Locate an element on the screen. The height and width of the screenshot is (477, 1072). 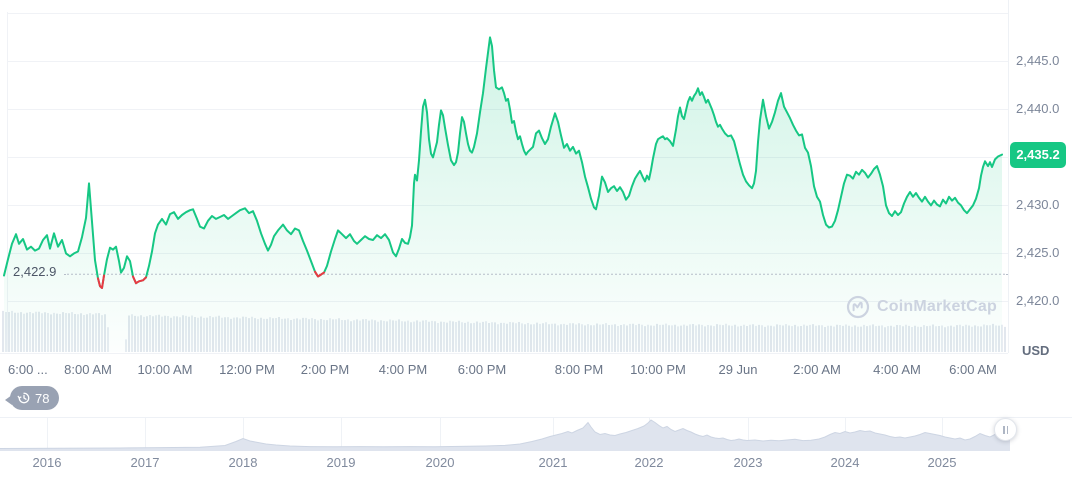
time-axis-separator is located at coordinates (504, 353).